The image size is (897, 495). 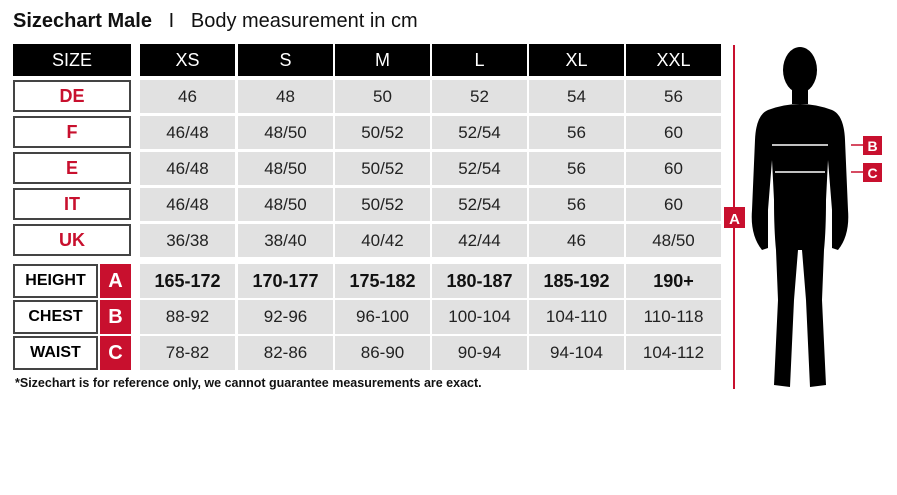 I want to click on measure-cell: 86-90, so click(x=382, y=353).